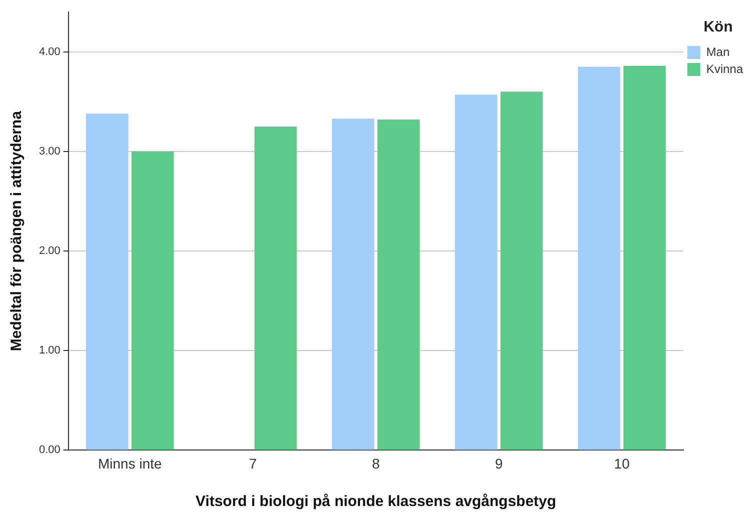 This screenshot has height=519, width=755. What do you see at coordinates (49, 151) in the screenshot?
I see `y-tick-label: 3.00` at bounding box center [49, 151].